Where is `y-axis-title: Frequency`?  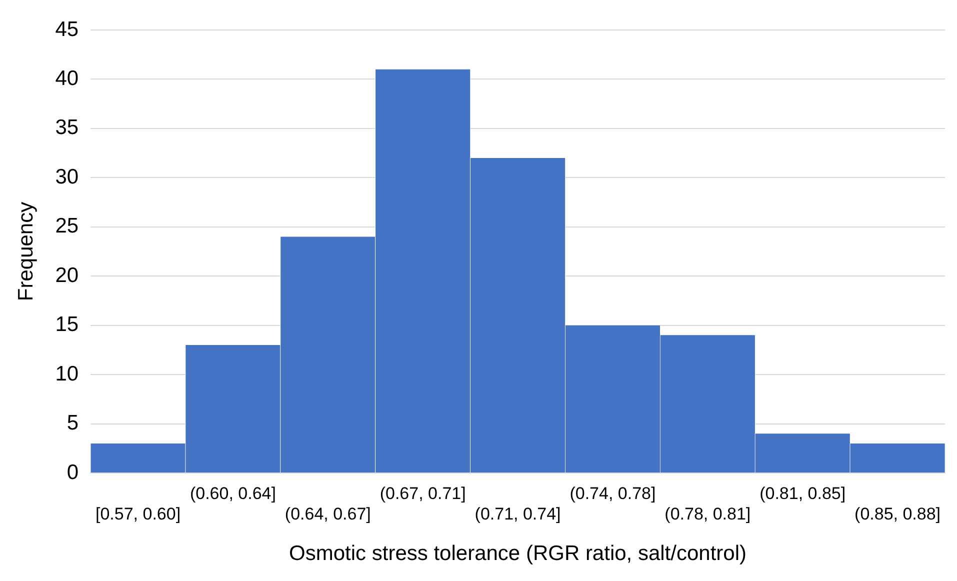 y-axis-title: Frequency is located at coordinates (26, 251).